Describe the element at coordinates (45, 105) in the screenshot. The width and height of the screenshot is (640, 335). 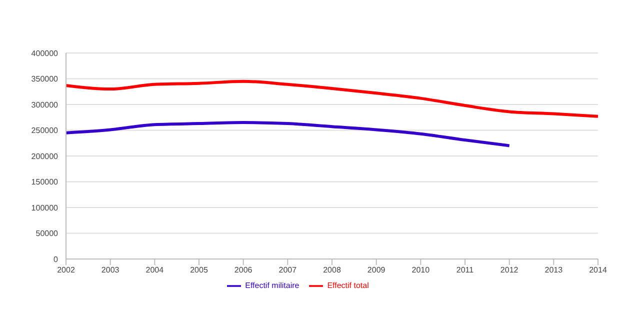
I see `y-tick-label: 300000` at that location.